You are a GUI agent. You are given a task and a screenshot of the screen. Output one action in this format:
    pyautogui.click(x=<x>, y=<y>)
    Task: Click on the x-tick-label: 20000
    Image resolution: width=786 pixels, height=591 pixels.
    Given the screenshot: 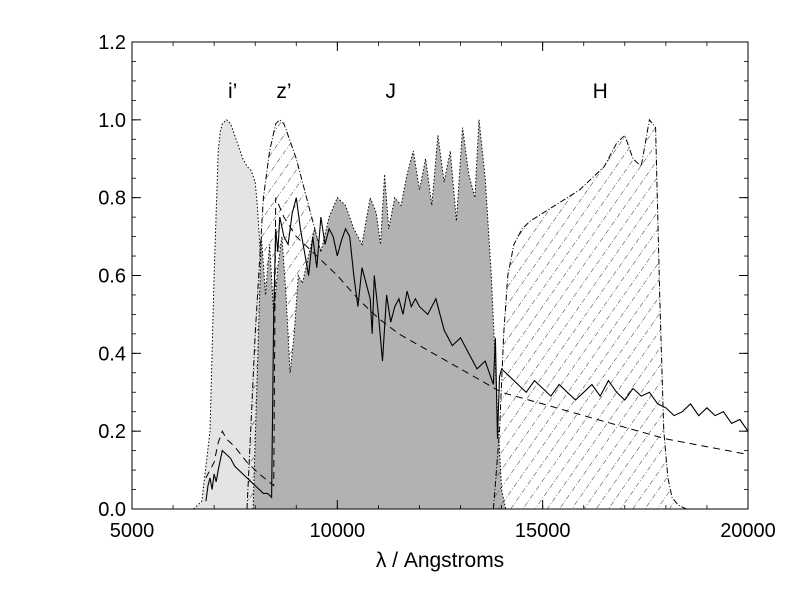 What is the action you would take?
    pyautogui.click(x=748, y=531)
    